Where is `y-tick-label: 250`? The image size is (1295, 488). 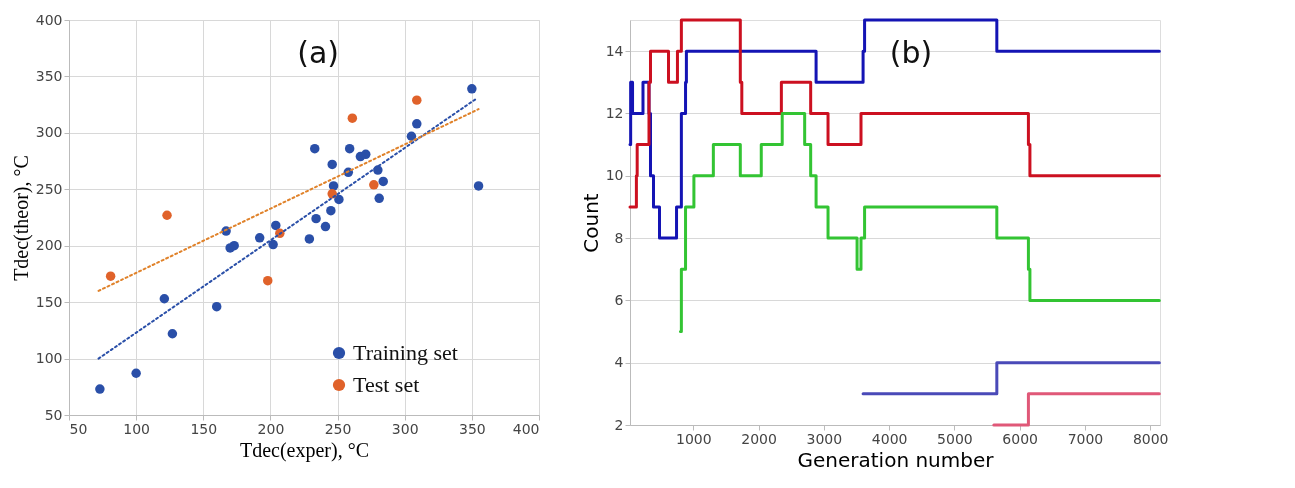
y-tick-label: 250 is located at coordinates (49, 188).